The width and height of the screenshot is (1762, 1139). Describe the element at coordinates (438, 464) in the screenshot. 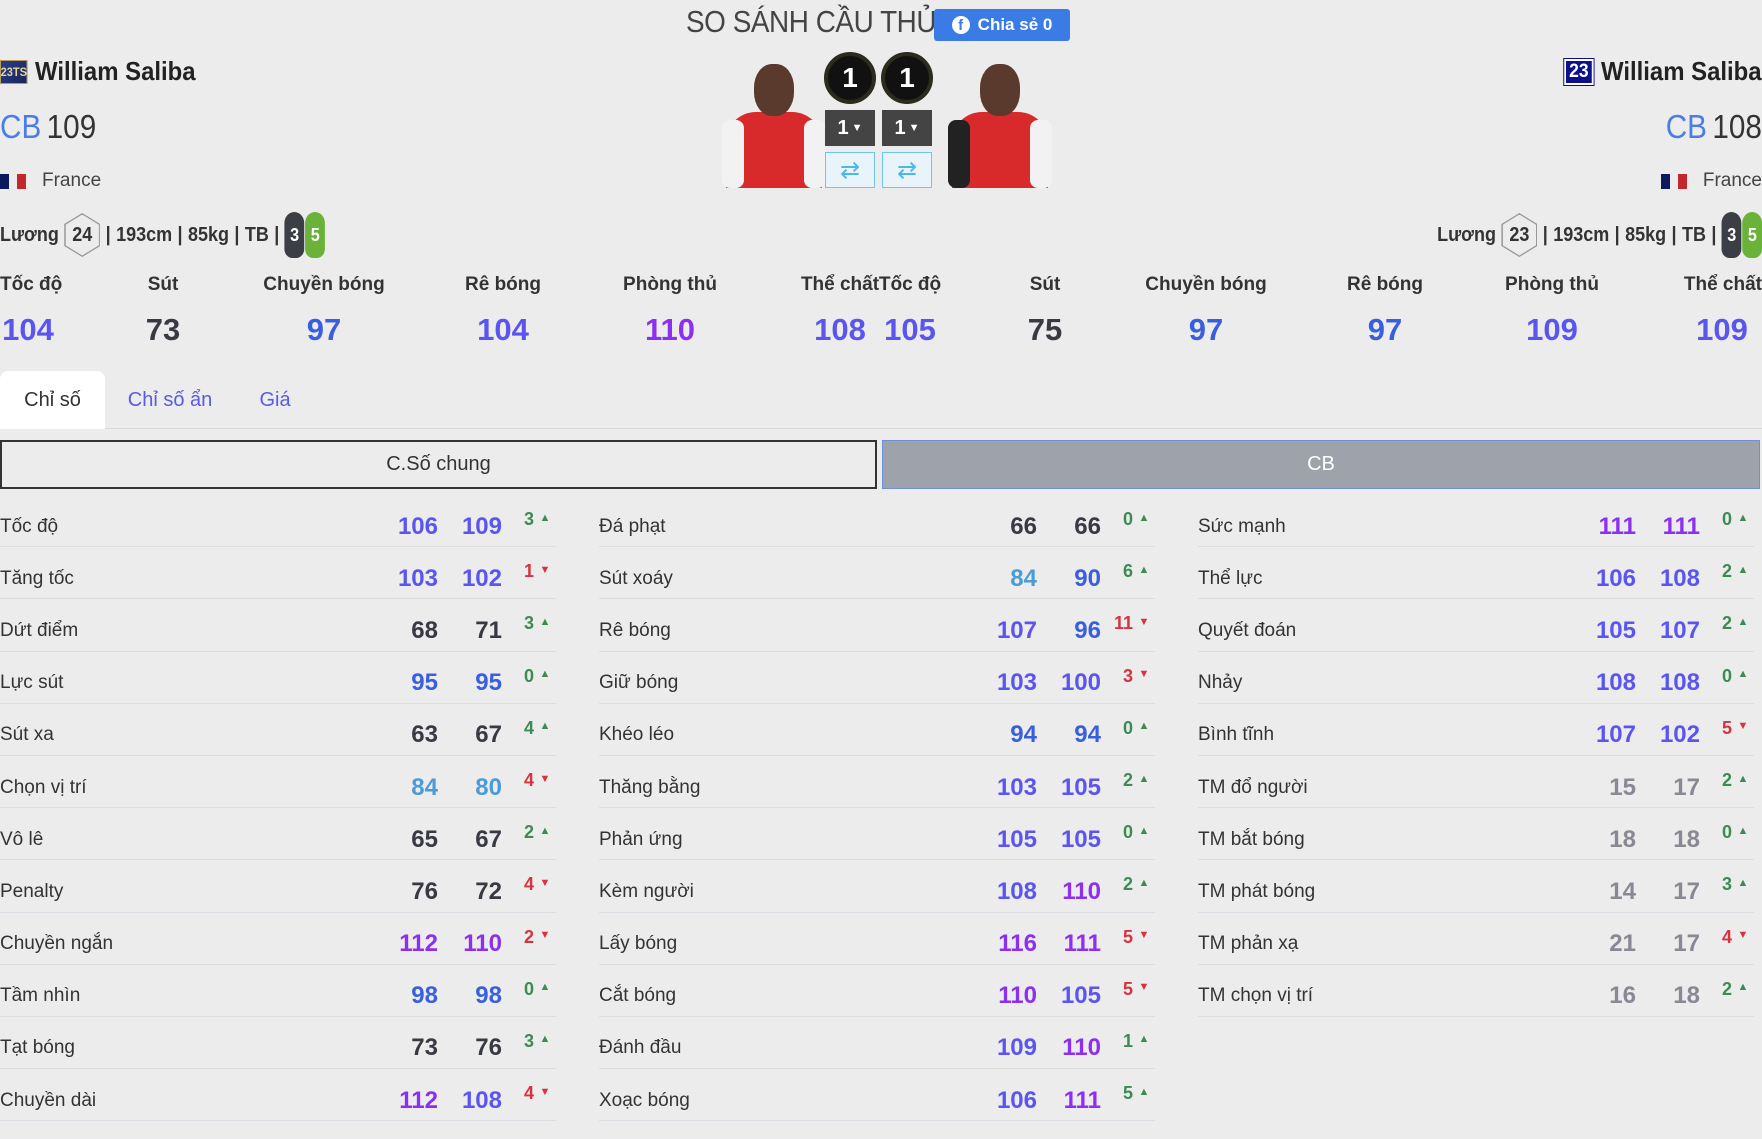

I see `general-stats-header: C.Số chung` at that location.